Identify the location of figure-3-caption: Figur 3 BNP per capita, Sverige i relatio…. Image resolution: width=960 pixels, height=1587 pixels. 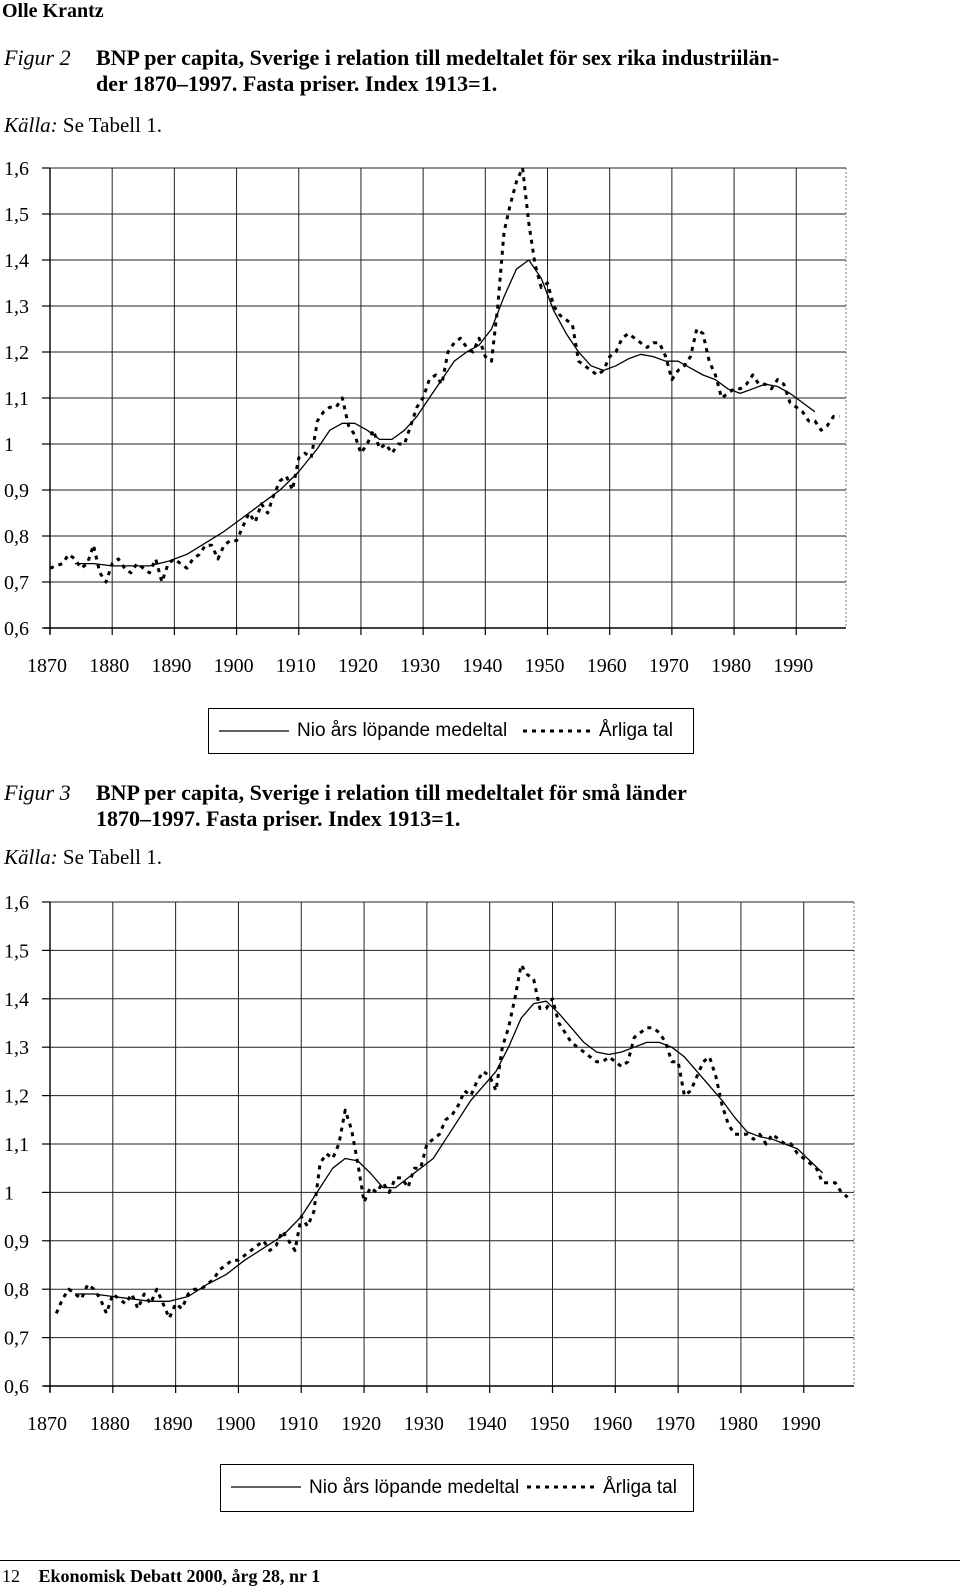
(345, 806).